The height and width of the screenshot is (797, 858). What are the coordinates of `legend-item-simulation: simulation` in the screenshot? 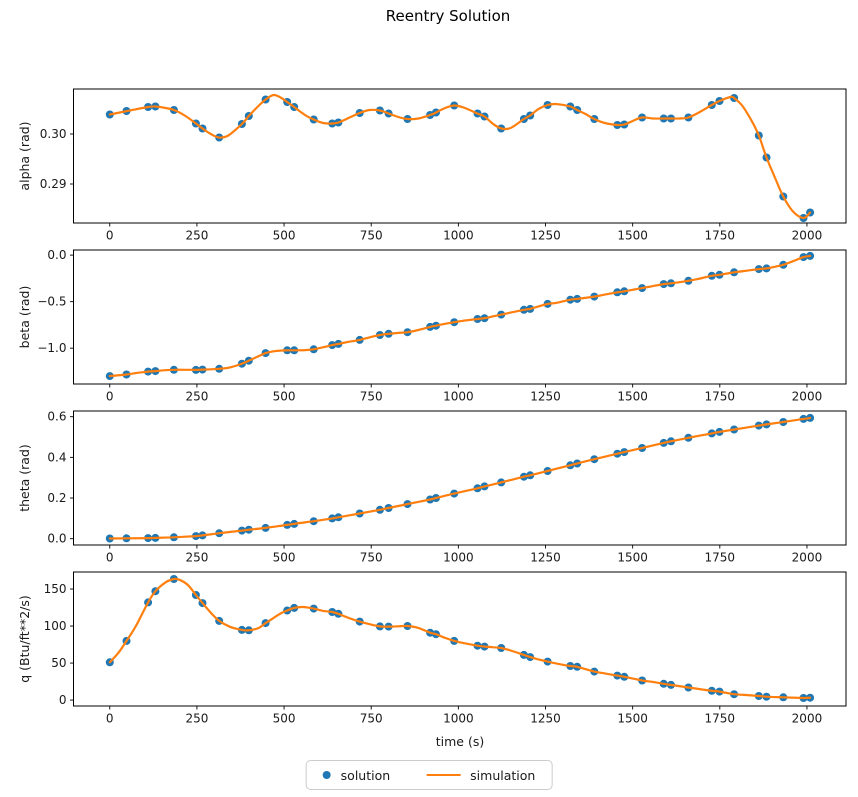 It's located at (480, 775).